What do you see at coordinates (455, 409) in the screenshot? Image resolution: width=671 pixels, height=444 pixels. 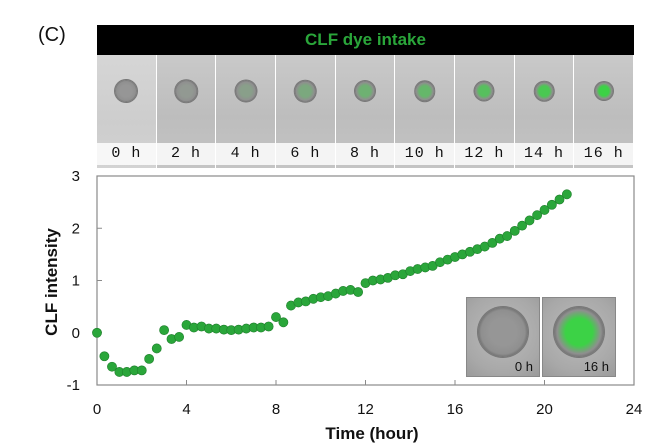 I see `x-tick-label: 16` at bounding box center [455, 409].